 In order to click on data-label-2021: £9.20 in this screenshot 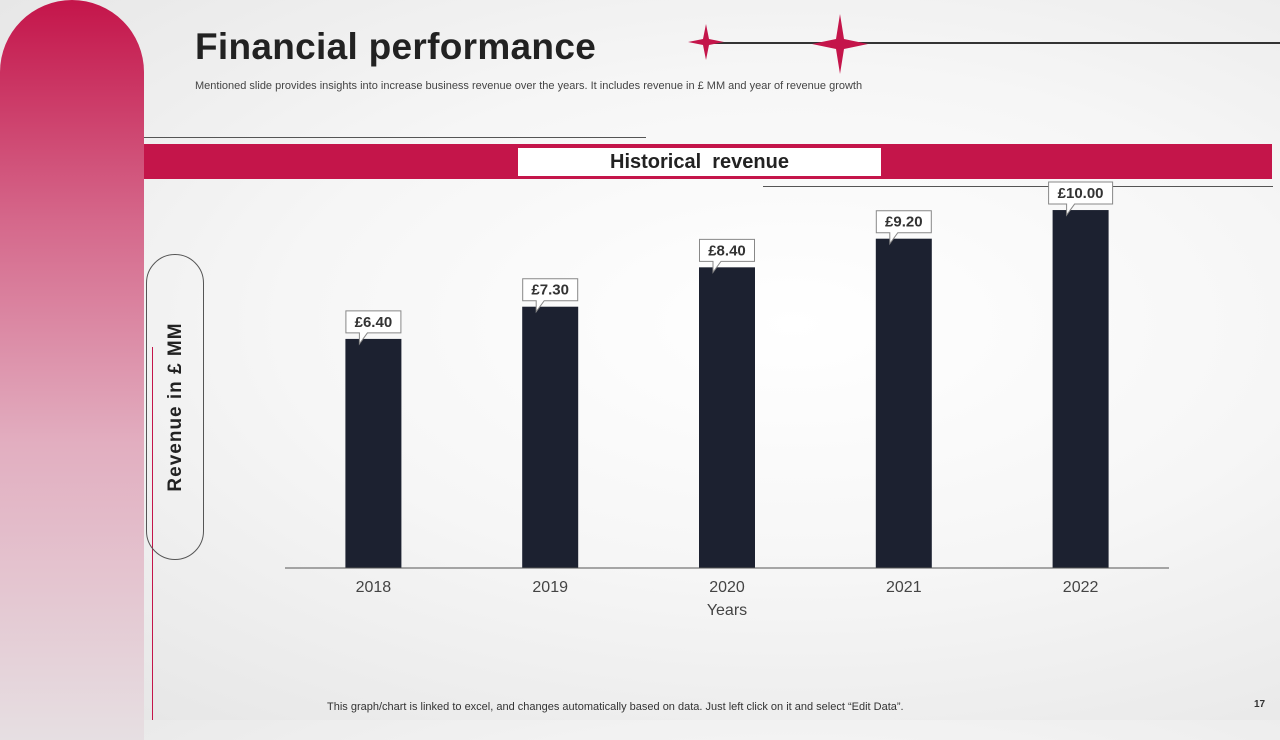, I will do `click(904, 222)`.